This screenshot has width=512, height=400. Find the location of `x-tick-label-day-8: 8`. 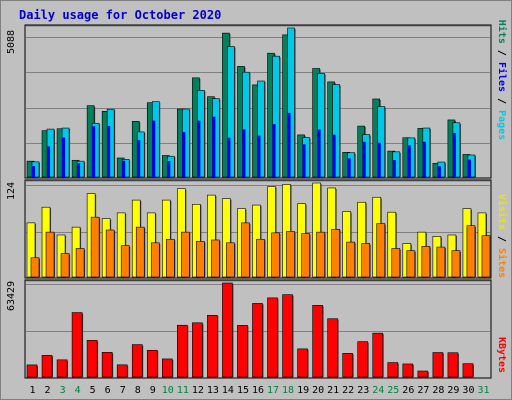

x-tick-label-day-8: 8 is located at coordinates (138, 390).